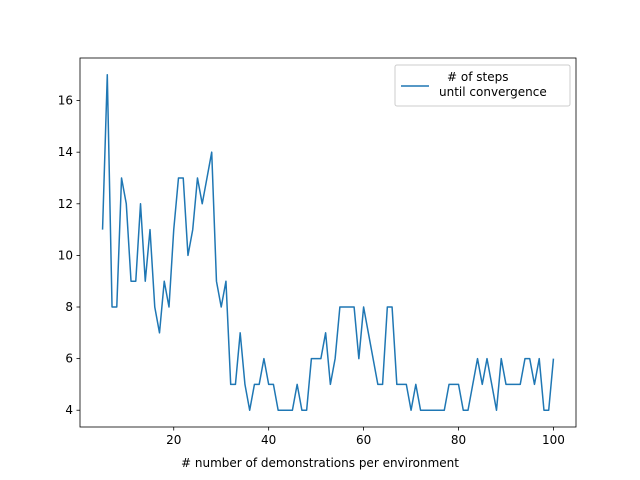  I want to click on y-tick-label: 8, so click(69, 307).